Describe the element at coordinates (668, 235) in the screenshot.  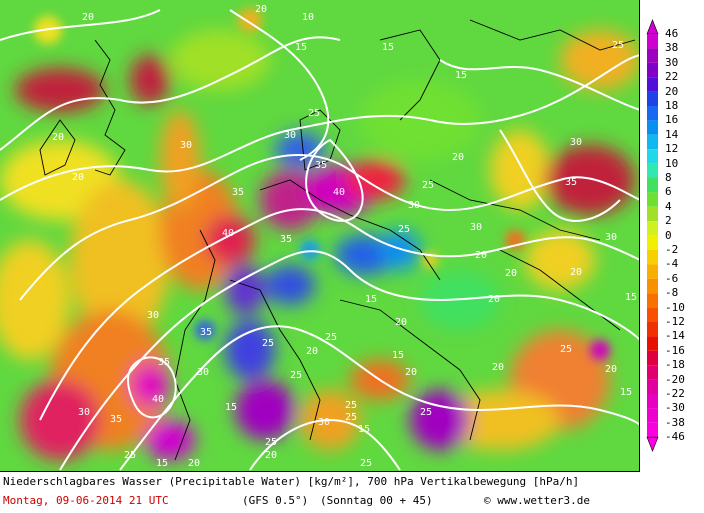
I see `legend-label: 0` at that location.